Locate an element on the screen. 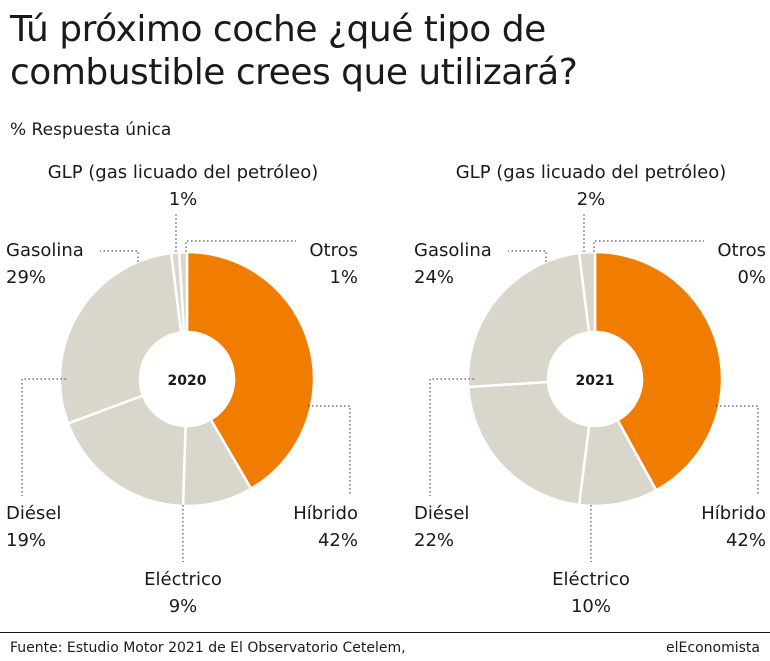 This screenshot has width=770, height=661. value-glp: 1% is located at coordinates (183, 199).